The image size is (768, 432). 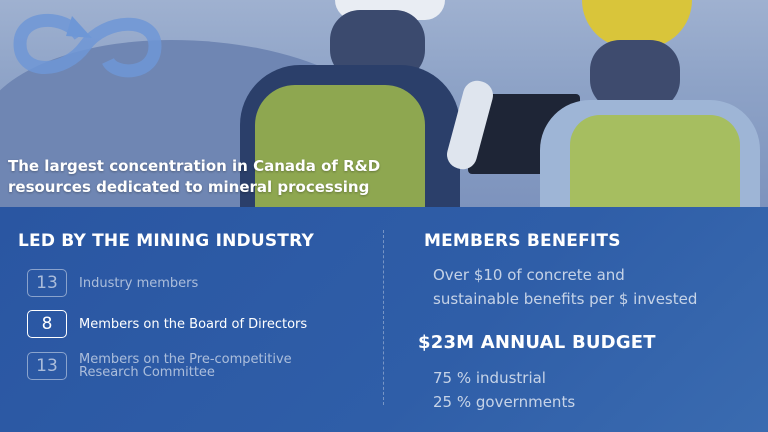 I want to click on budget-breakdown: 75 % industrial 25 % governments, so click(x=504, y=390).